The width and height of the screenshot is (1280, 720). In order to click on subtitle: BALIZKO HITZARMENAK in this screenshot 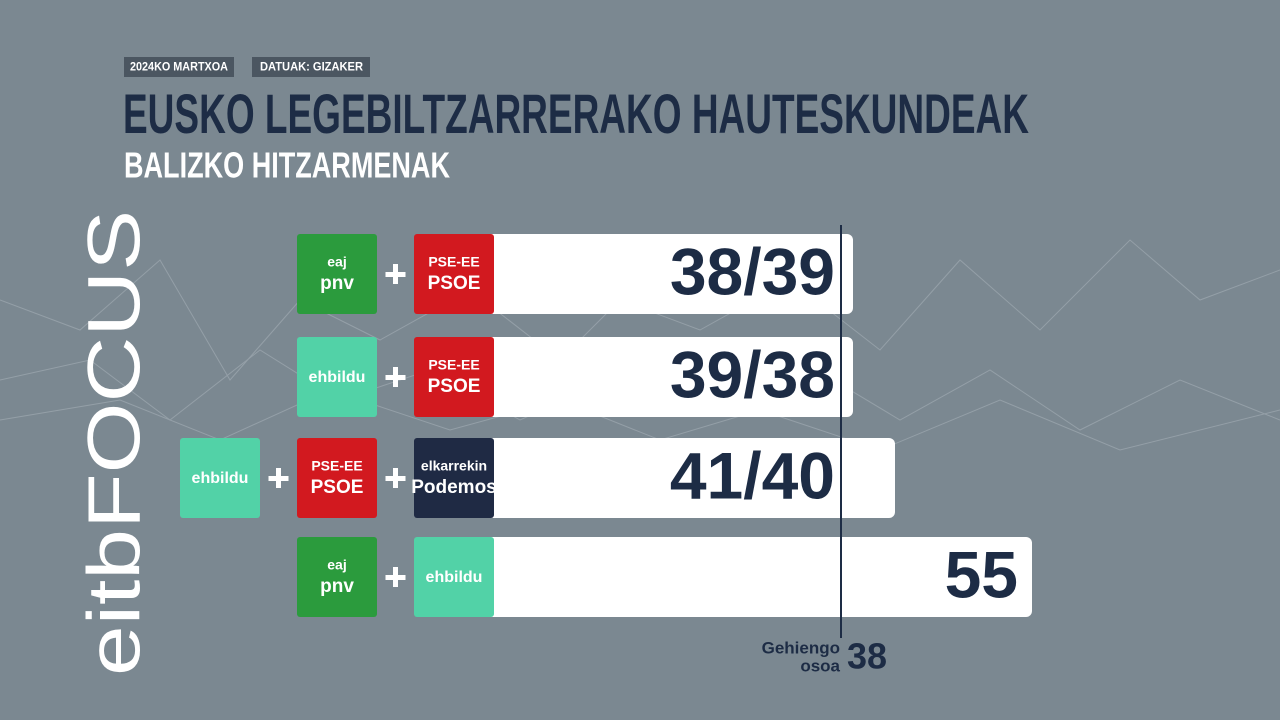, I will do `click(287, 165)`.